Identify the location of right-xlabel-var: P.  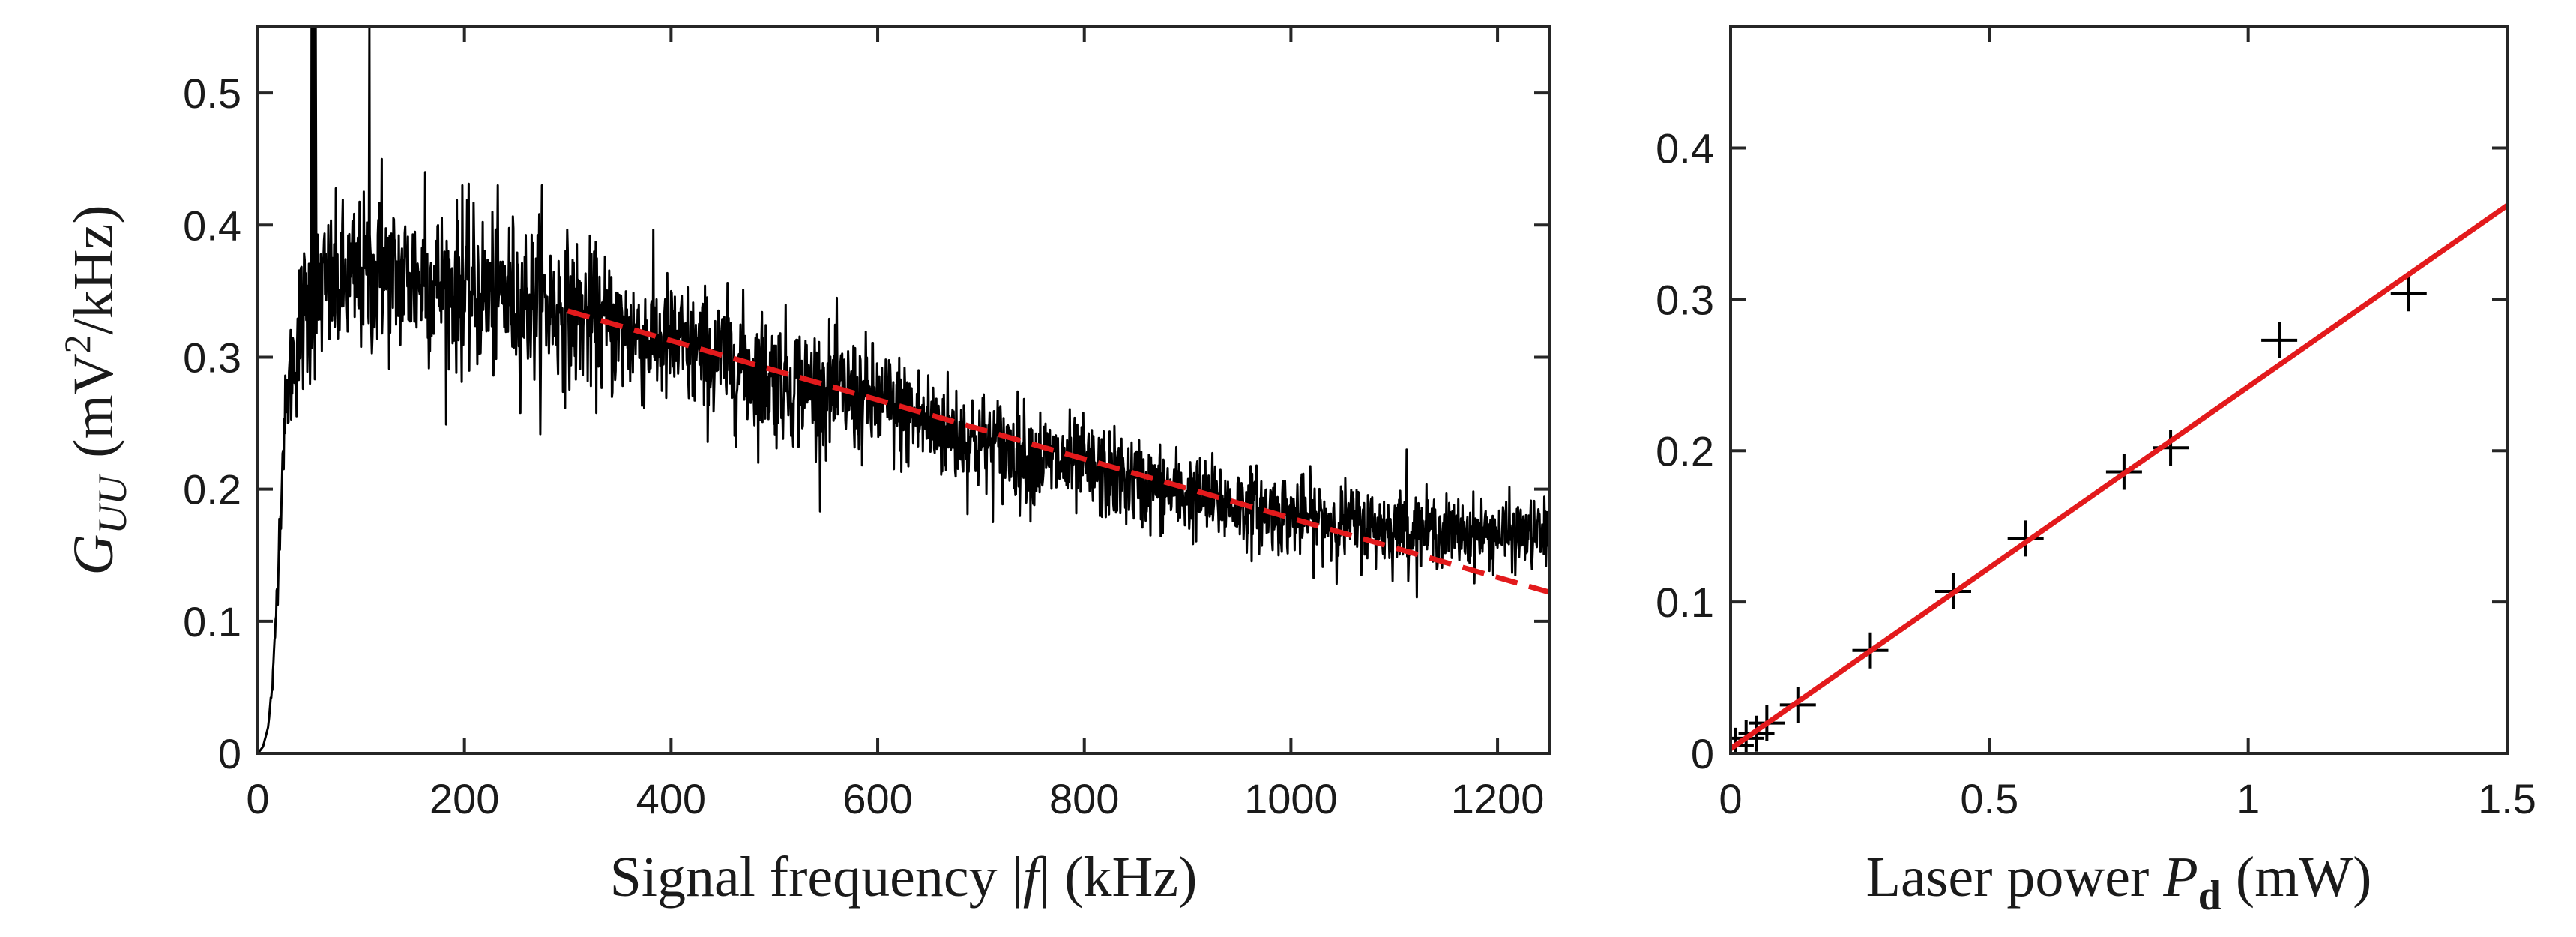
(2180, 877).